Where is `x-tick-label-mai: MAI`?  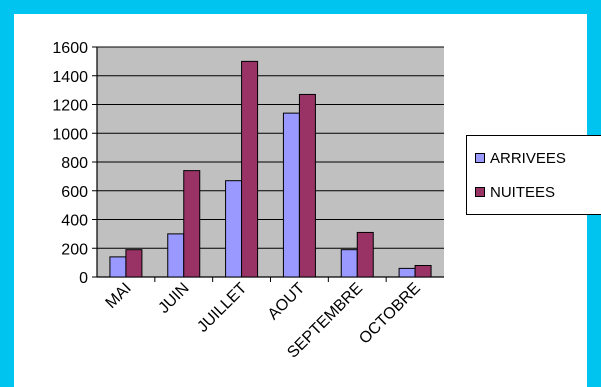 x-tick-label-mai: MAI is located at coordinates (119, 296).